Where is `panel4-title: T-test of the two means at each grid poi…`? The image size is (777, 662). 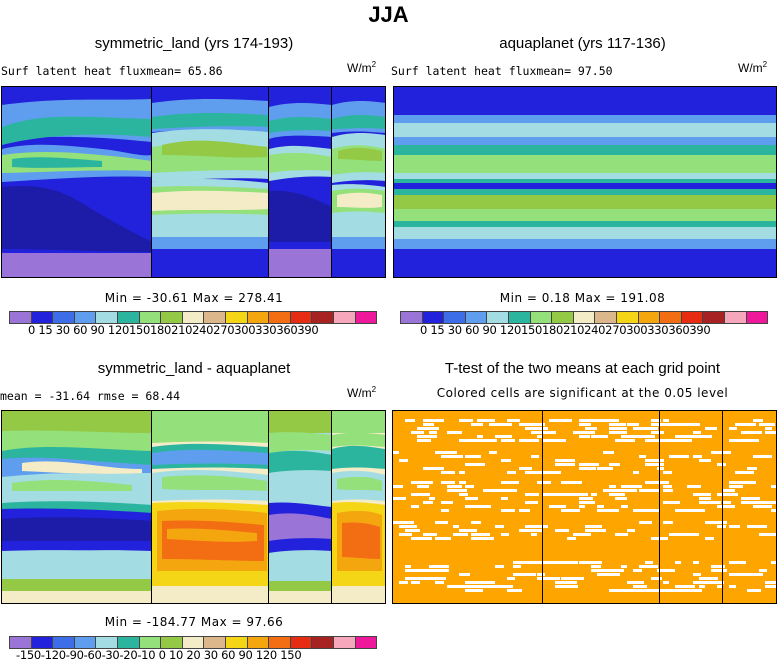 panel4-title: T-test of the two means at each grid poi… is located at coordinates (582, 368).